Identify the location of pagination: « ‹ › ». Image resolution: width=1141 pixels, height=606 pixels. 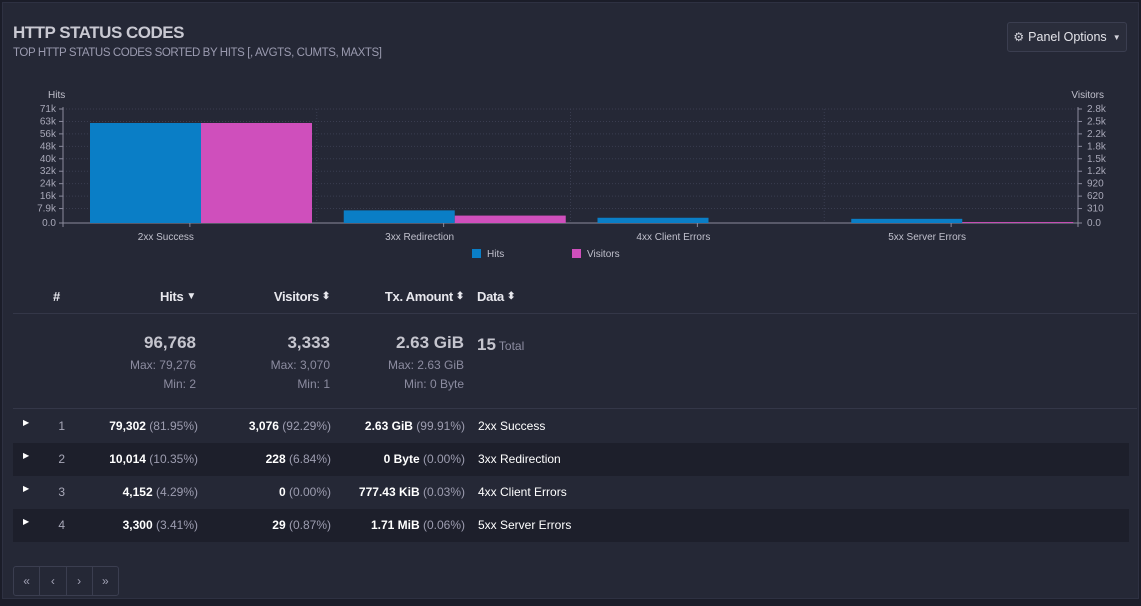
(66, 581).